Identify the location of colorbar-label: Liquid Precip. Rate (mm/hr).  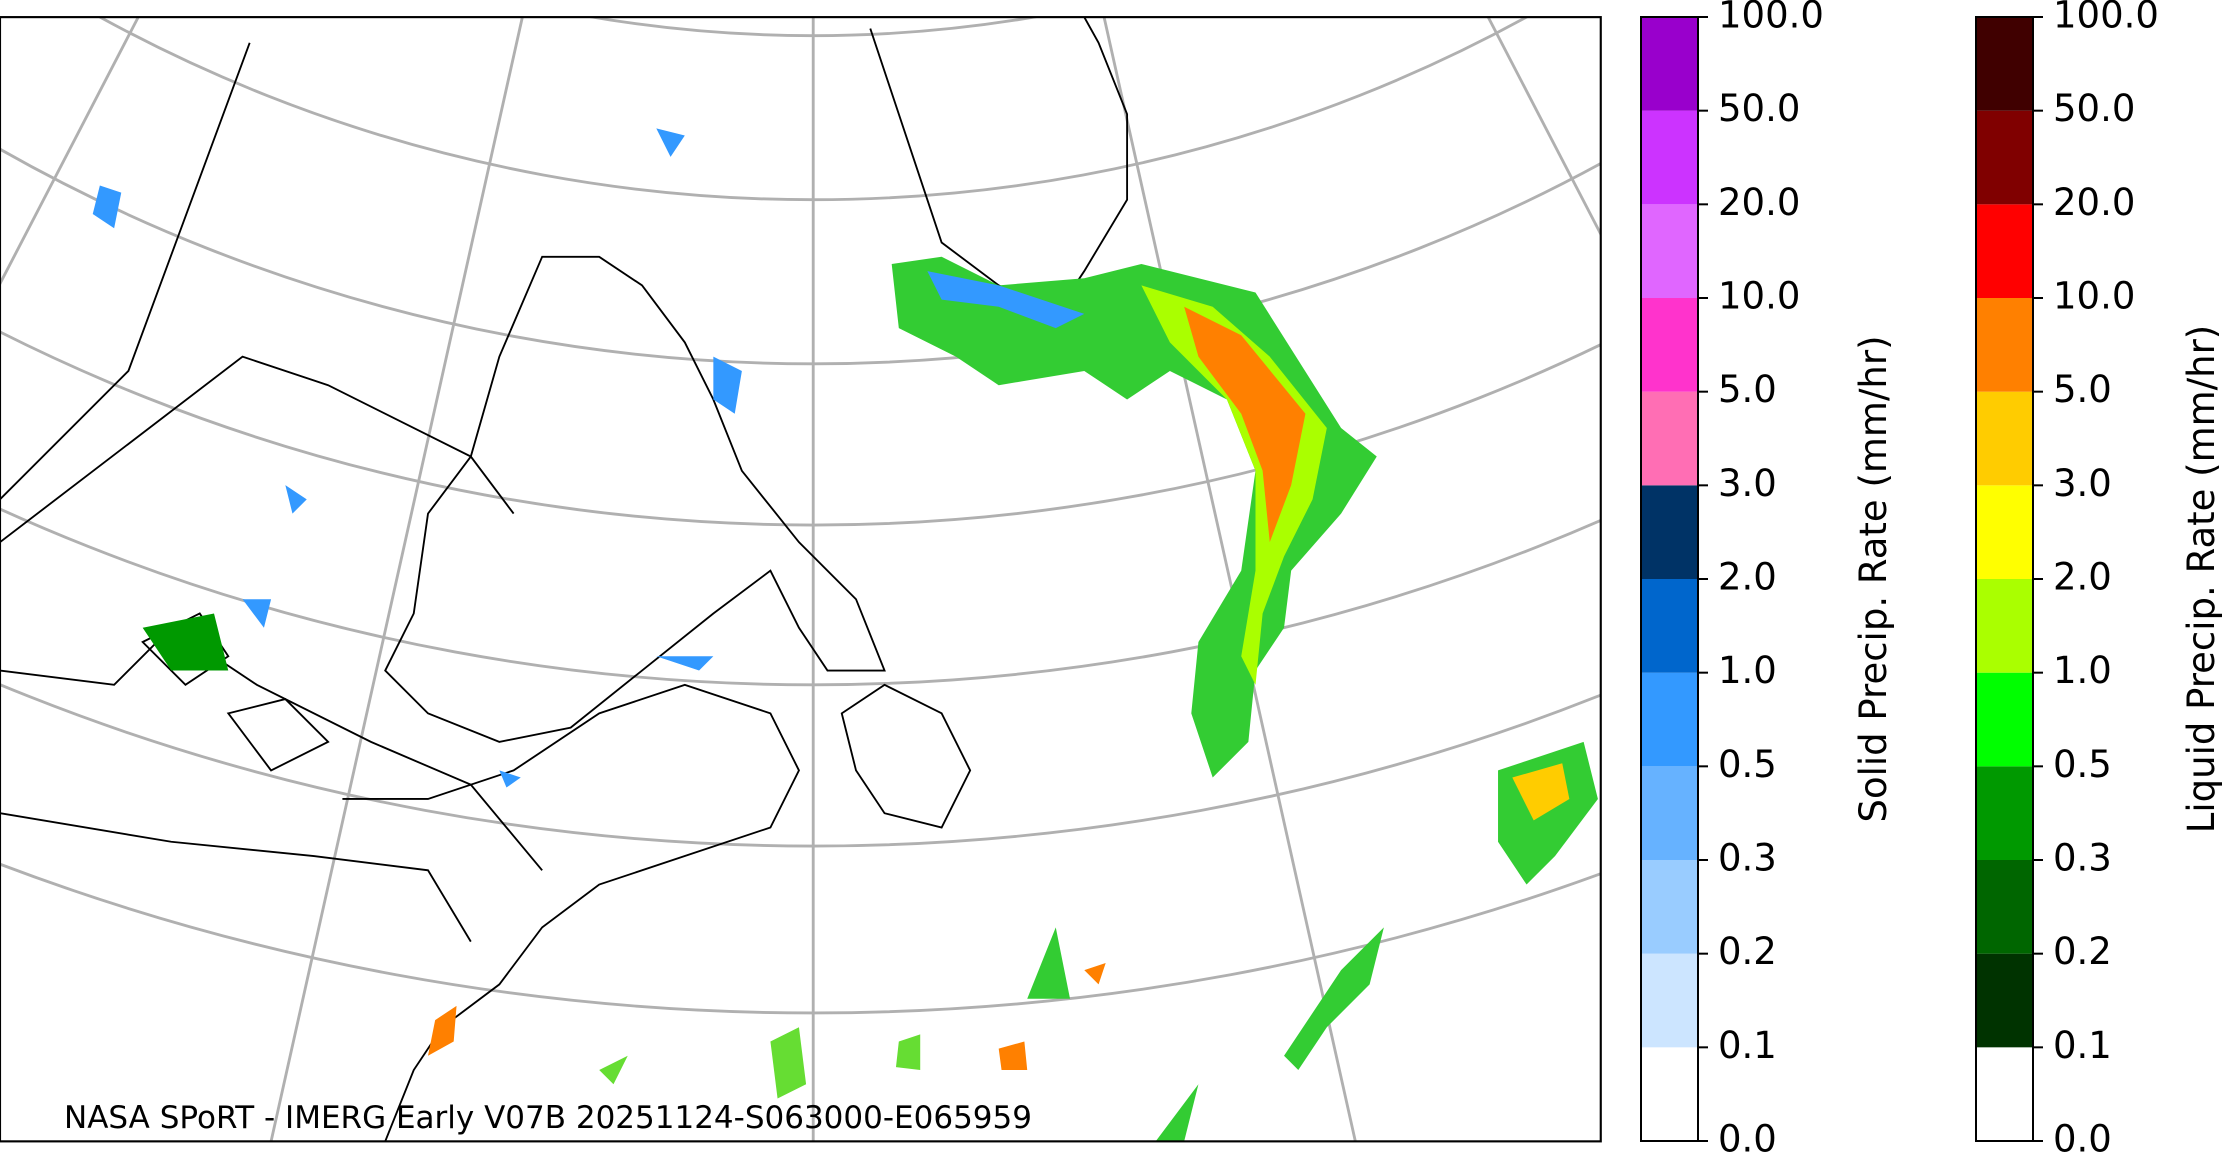
(2201, 579).